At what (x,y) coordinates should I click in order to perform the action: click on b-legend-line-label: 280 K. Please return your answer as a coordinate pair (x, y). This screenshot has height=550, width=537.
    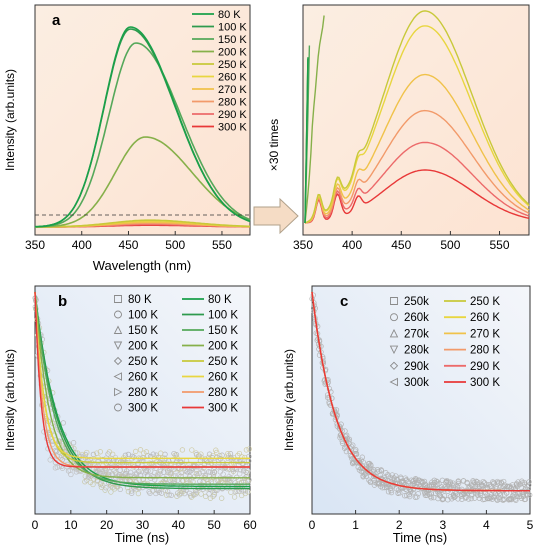
    Looking at the image, I should click on (223, 393).